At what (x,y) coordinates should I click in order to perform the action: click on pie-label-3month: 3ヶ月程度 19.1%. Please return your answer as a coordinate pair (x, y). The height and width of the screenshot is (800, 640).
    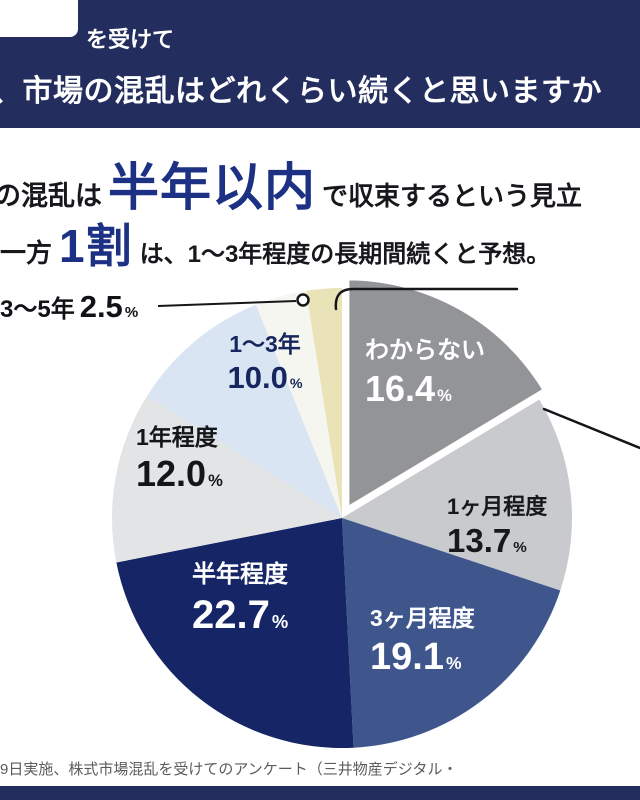
    Looking at the image, I should click on (422, 642).